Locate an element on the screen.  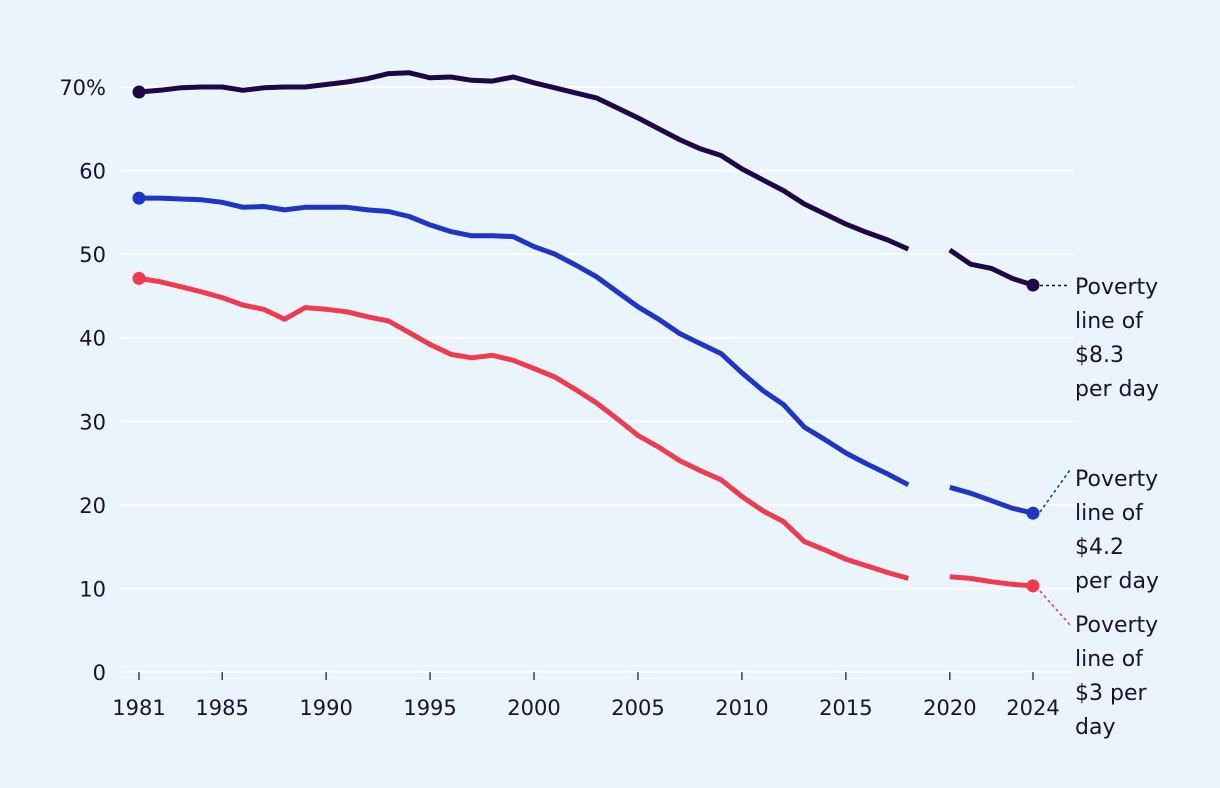
y-tick-label: 50 is located at coordinates (92, 255).